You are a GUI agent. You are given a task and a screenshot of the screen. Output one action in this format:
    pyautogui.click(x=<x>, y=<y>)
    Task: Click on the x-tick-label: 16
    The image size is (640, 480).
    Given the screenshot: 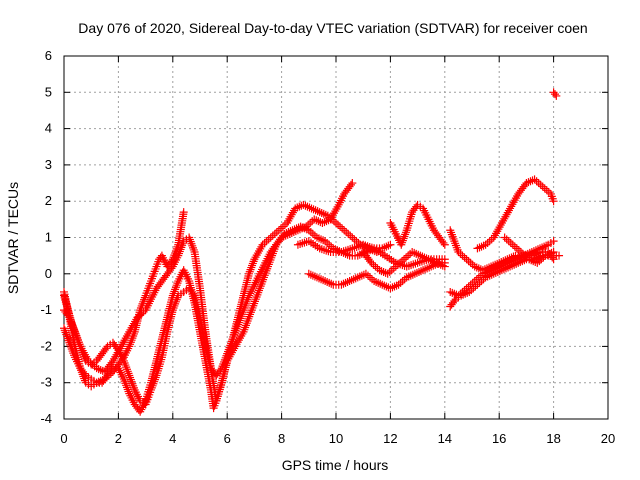 What is the action you would take?
    pyautogui.click(x=499, y=438)
    